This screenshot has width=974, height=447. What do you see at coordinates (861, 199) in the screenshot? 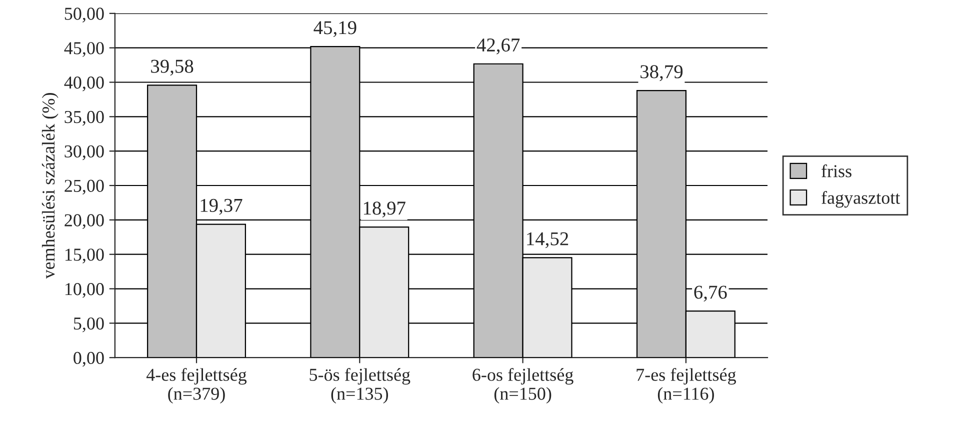
I see `legend-label: fagyasztott` at bounding box center [861, 199].